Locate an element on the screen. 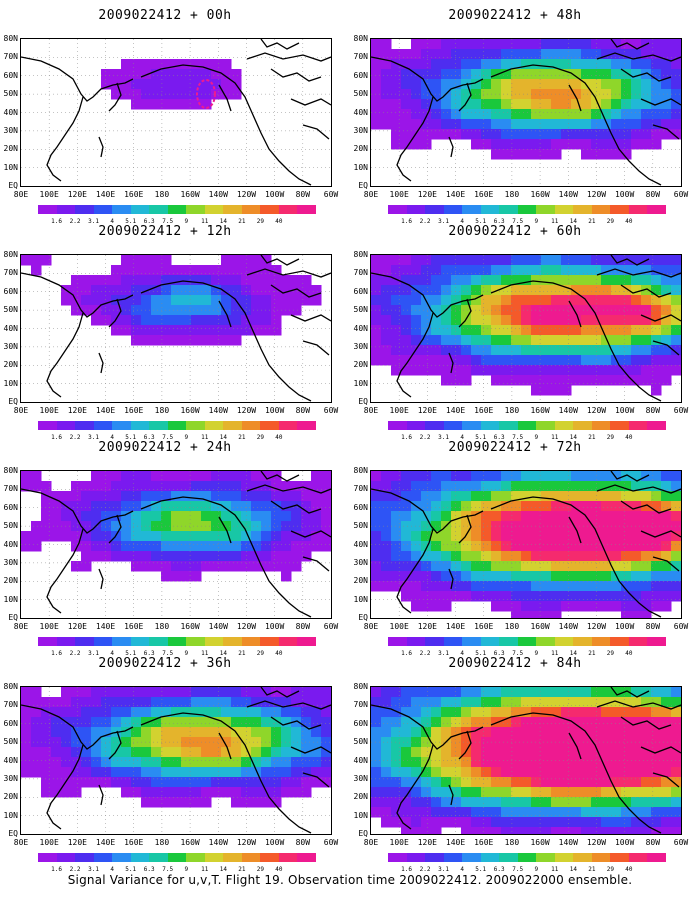  latitude-label: 80N is located at coordinates (360, 686).